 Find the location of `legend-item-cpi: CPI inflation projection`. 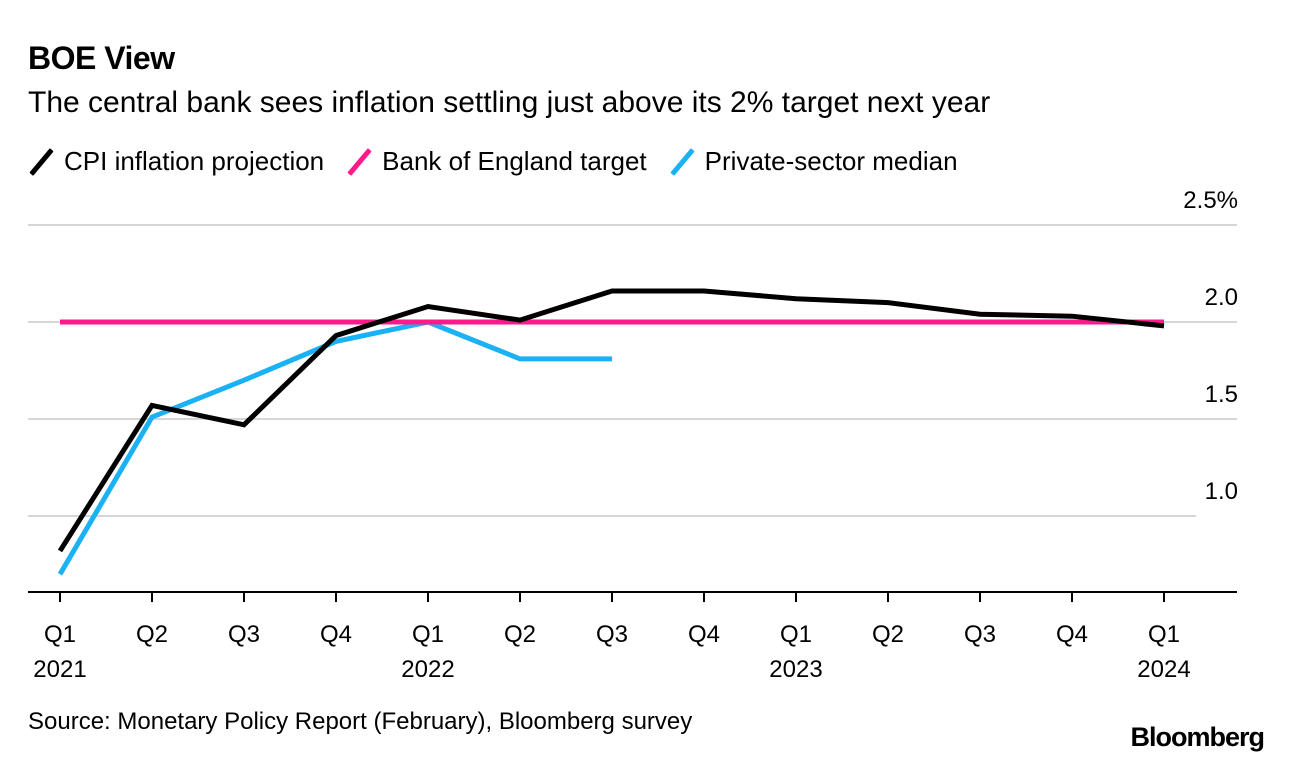

legend-item-cpi: CPI inflation projection is located at coordinates (176, 161).